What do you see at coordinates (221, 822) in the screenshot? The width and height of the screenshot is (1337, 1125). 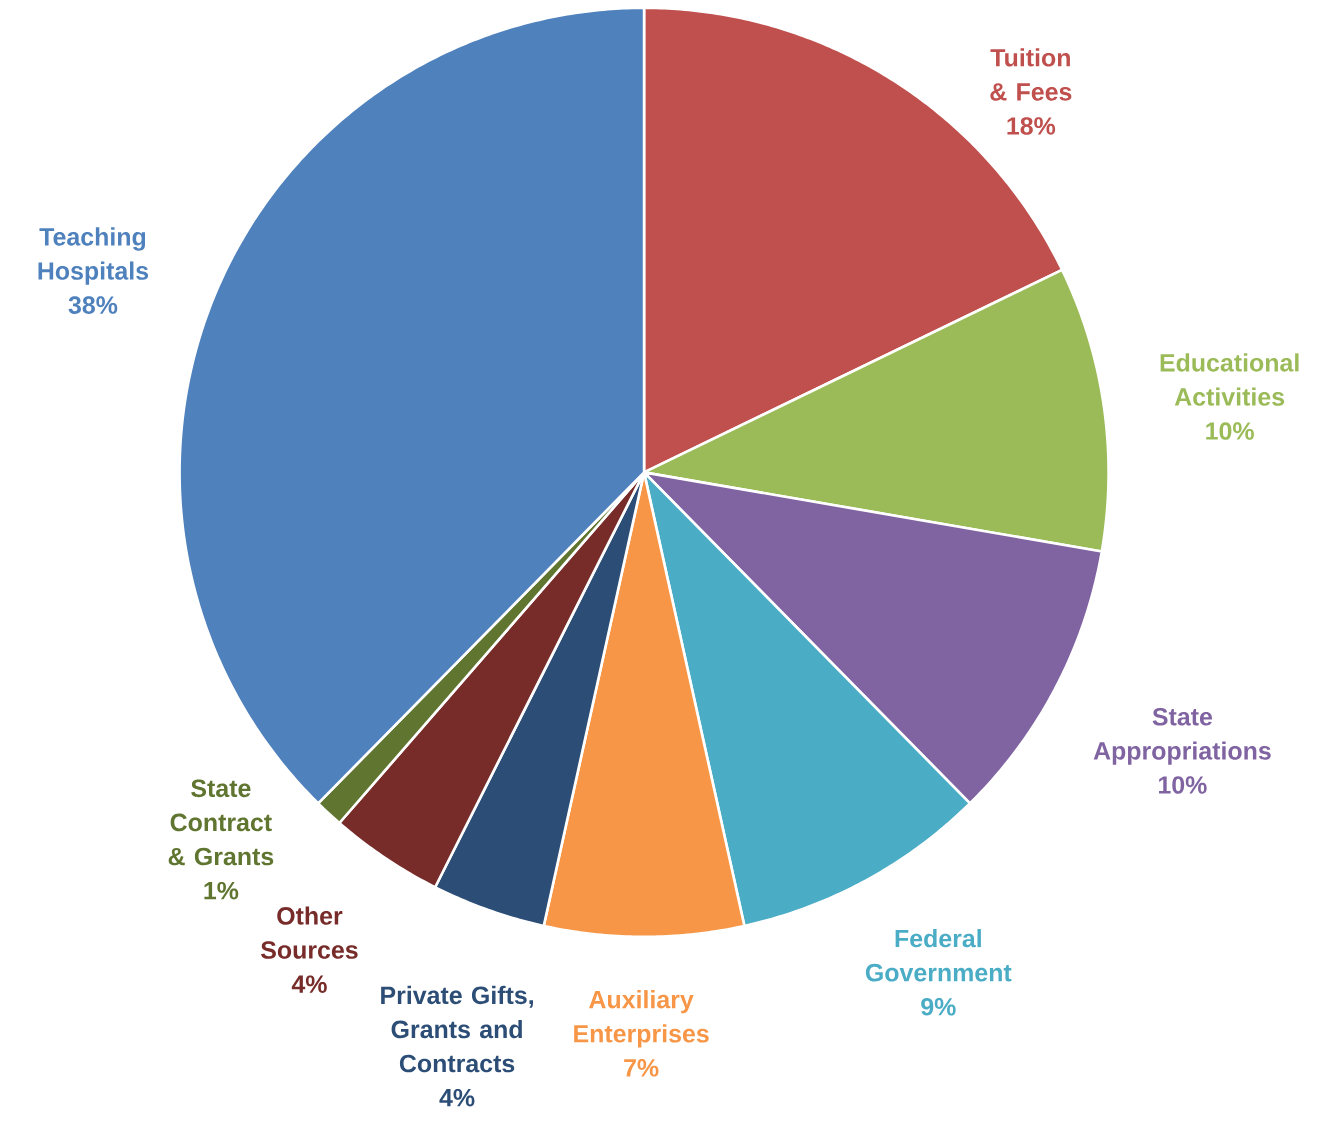 I see `slice-label: State Contract & Grants` at bounding box center [221, 822].